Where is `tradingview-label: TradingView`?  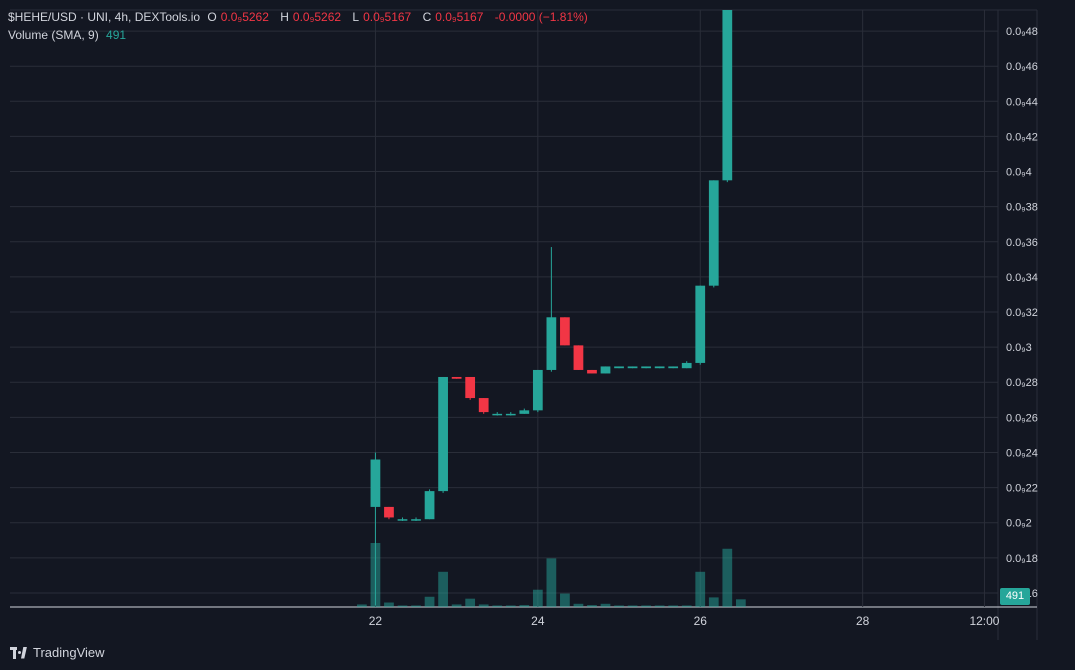 tradingview-label: TradingView is located at coordinates (69, 652).